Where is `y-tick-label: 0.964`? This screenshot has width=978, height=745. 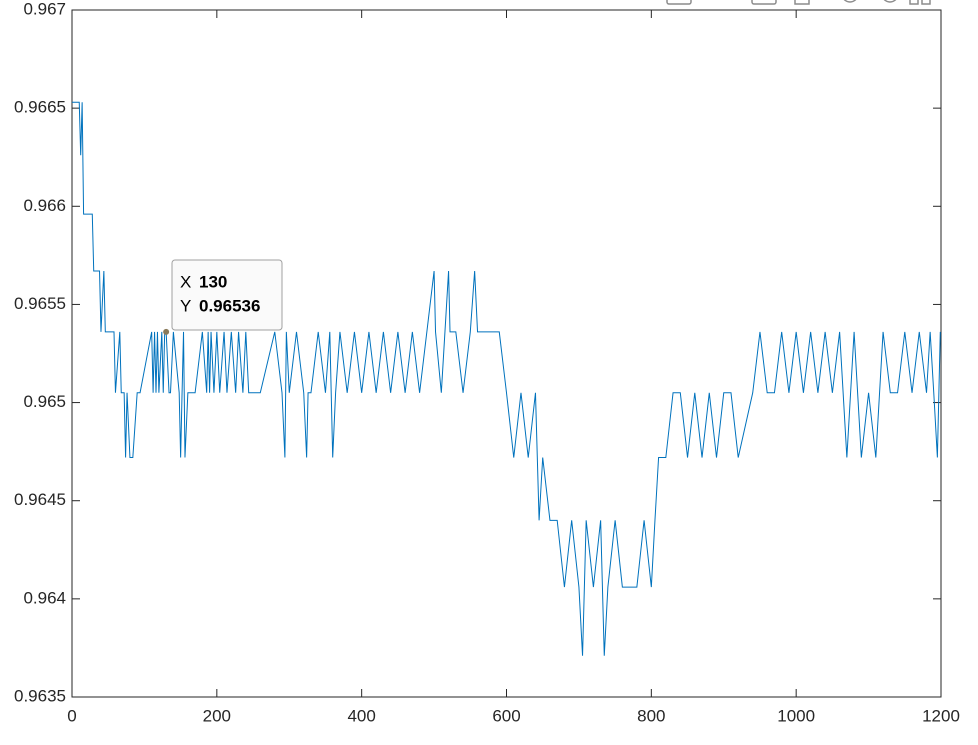
y-tick-label: 0.964 is located at coordinates (44, 597).